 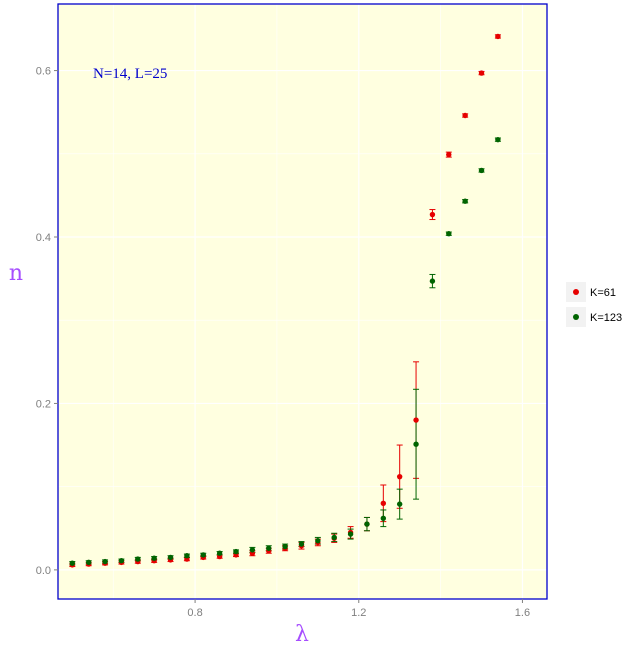 What do you see at coordinates (43, 238) in the screenshot?
I see `y-tick-label: 0.4` at bounding box center [43, 238].